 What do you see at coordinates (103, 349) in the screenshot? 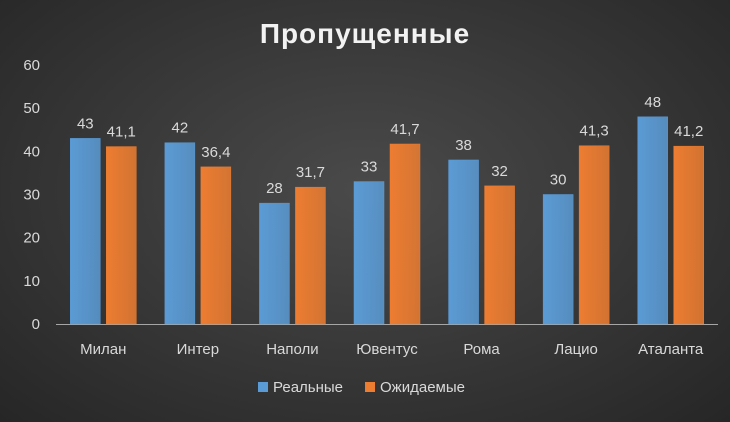
I see `x-tick-label: Милан` at bounding box center [103, 349].